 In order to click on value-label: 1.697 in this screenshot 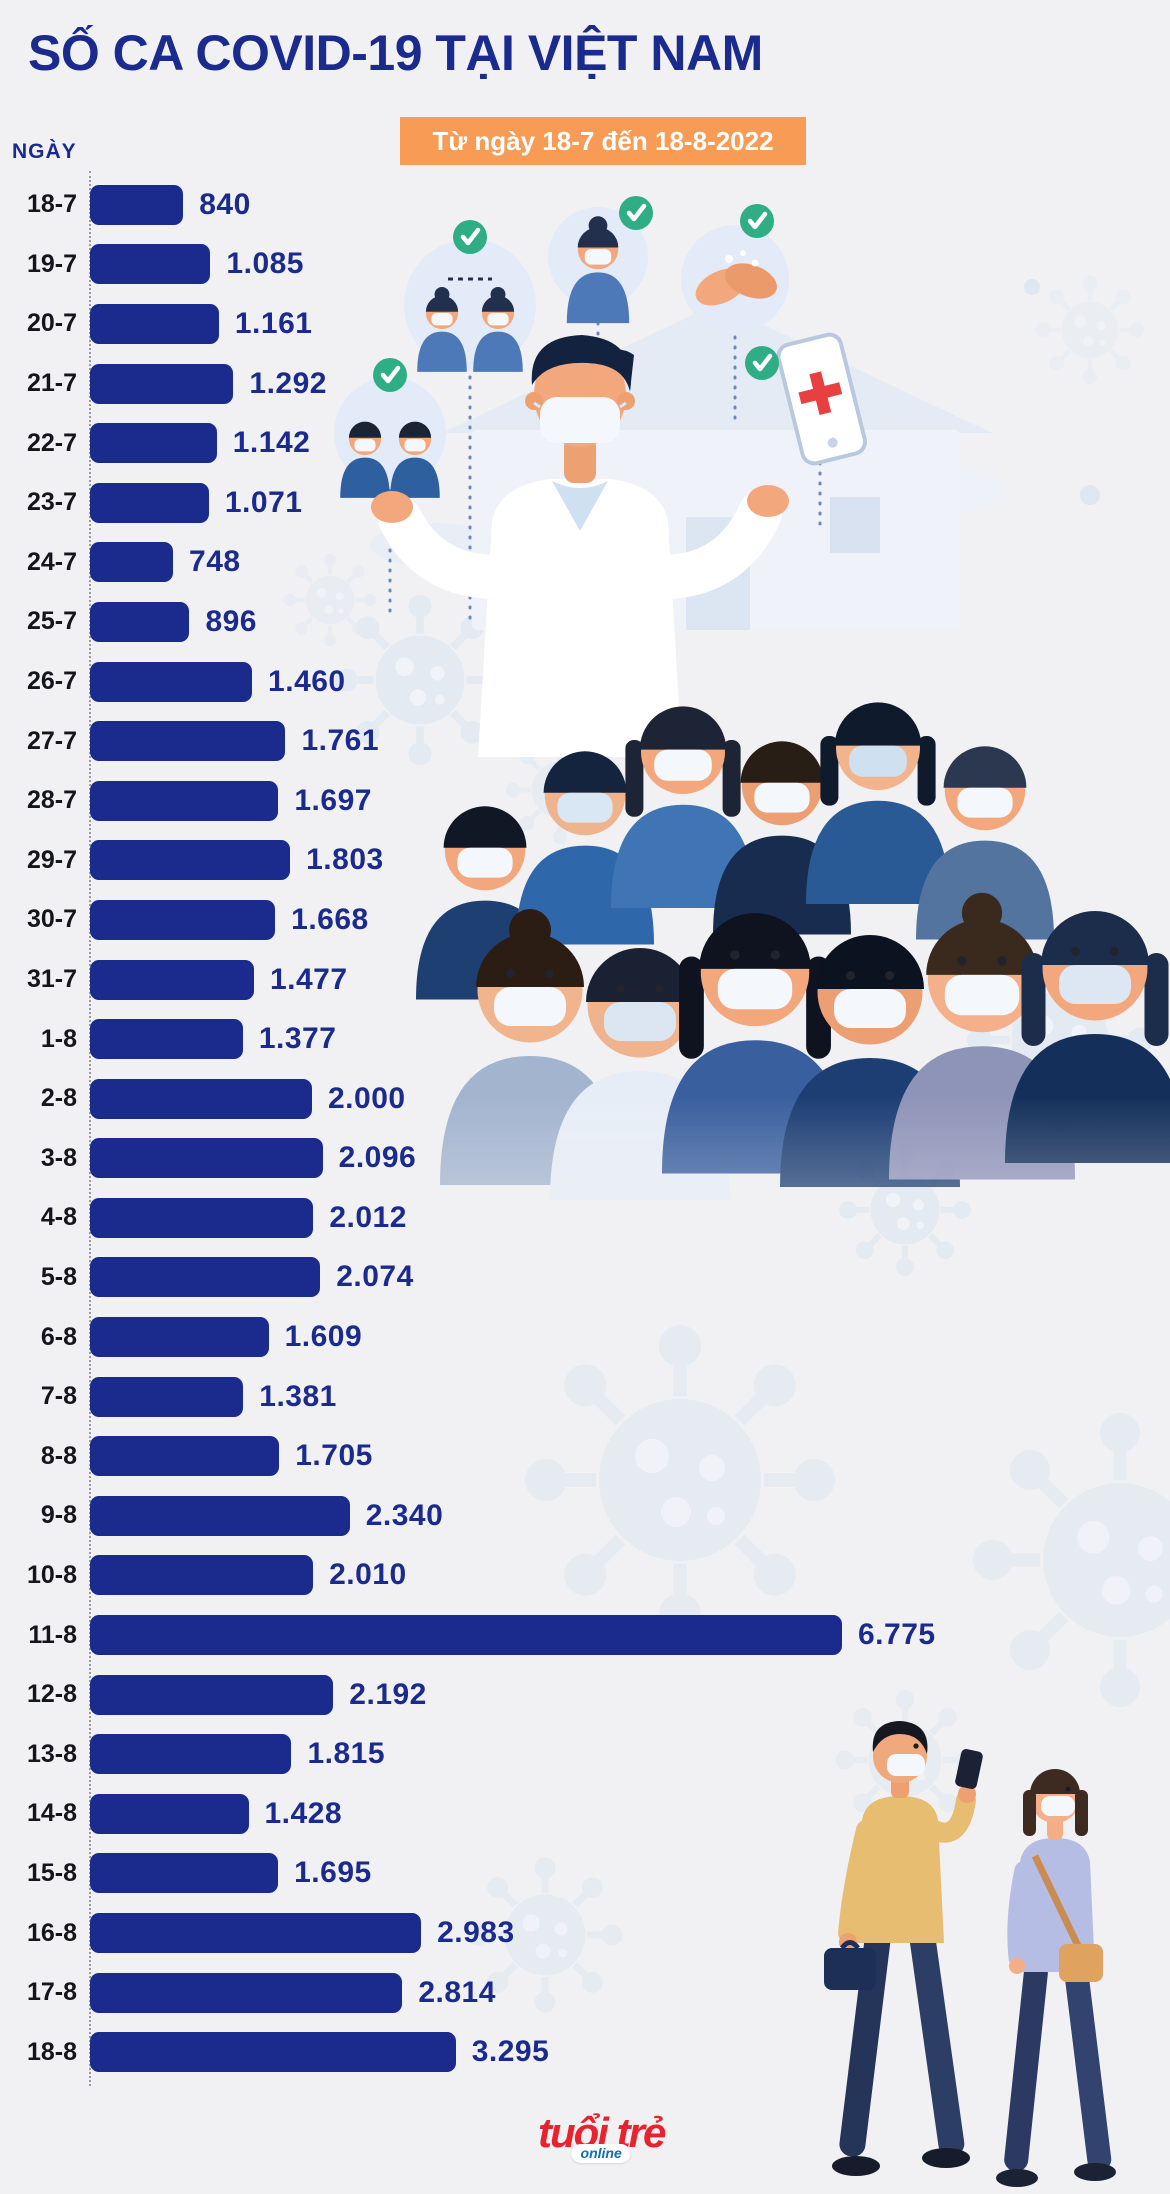, I will do `click(333, 800)`.